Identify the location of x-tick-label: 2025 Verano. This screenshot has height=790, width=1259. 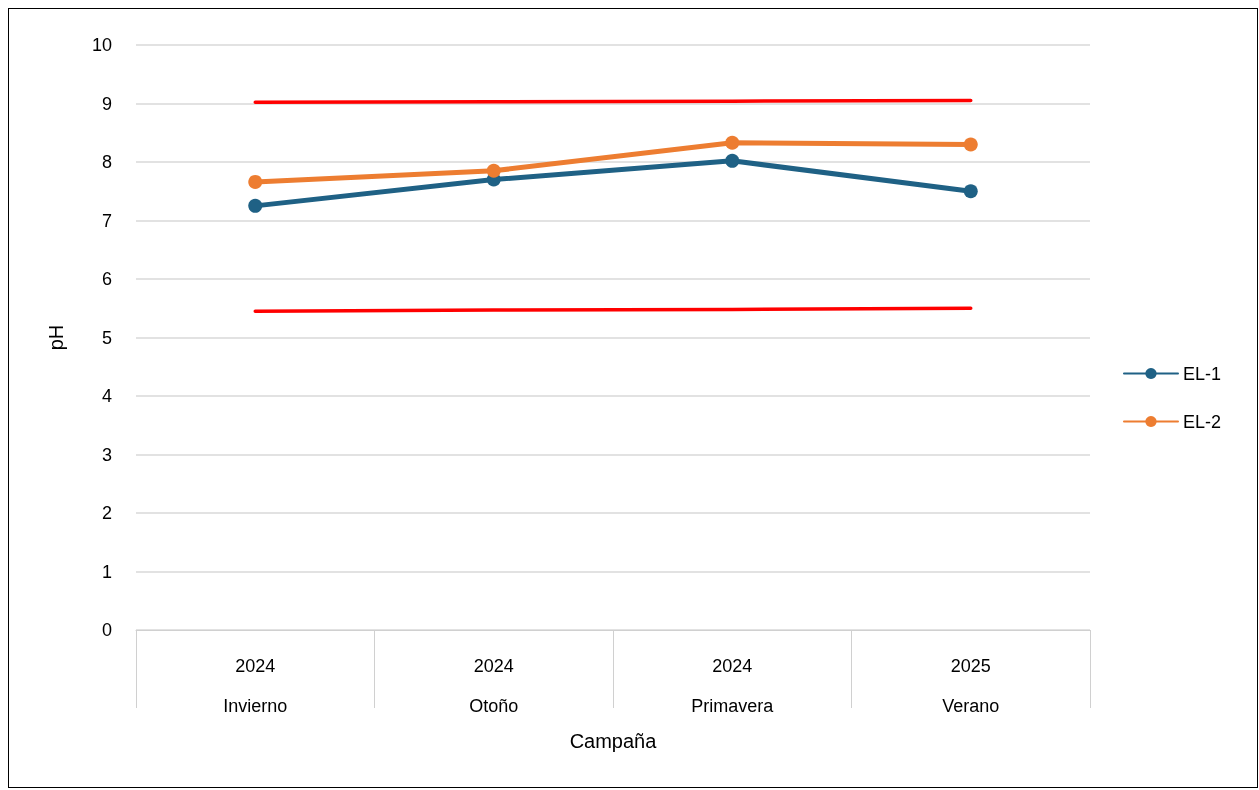
(971, 686).